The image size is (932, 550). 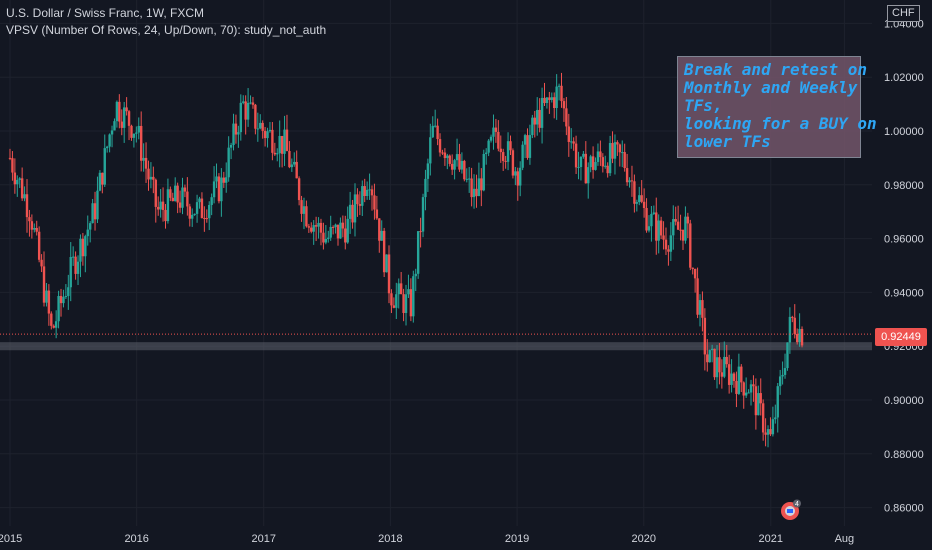 I want to click on price-tick-label: 0.98000, so click(x=904, y=186).